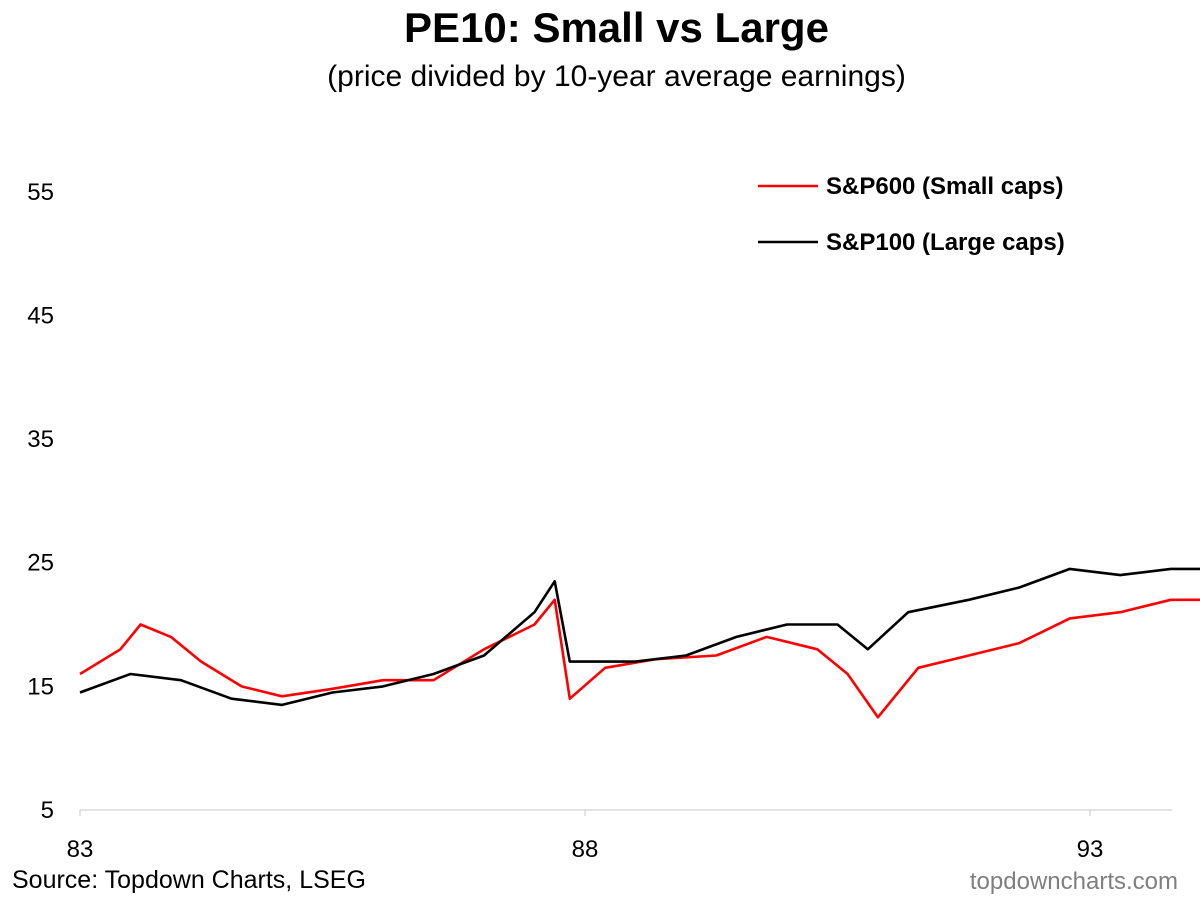  What do you see at coordinates (40, 686) in the screenshot?
I see `y-tick-label: 15` at bounding box center [40, 686].